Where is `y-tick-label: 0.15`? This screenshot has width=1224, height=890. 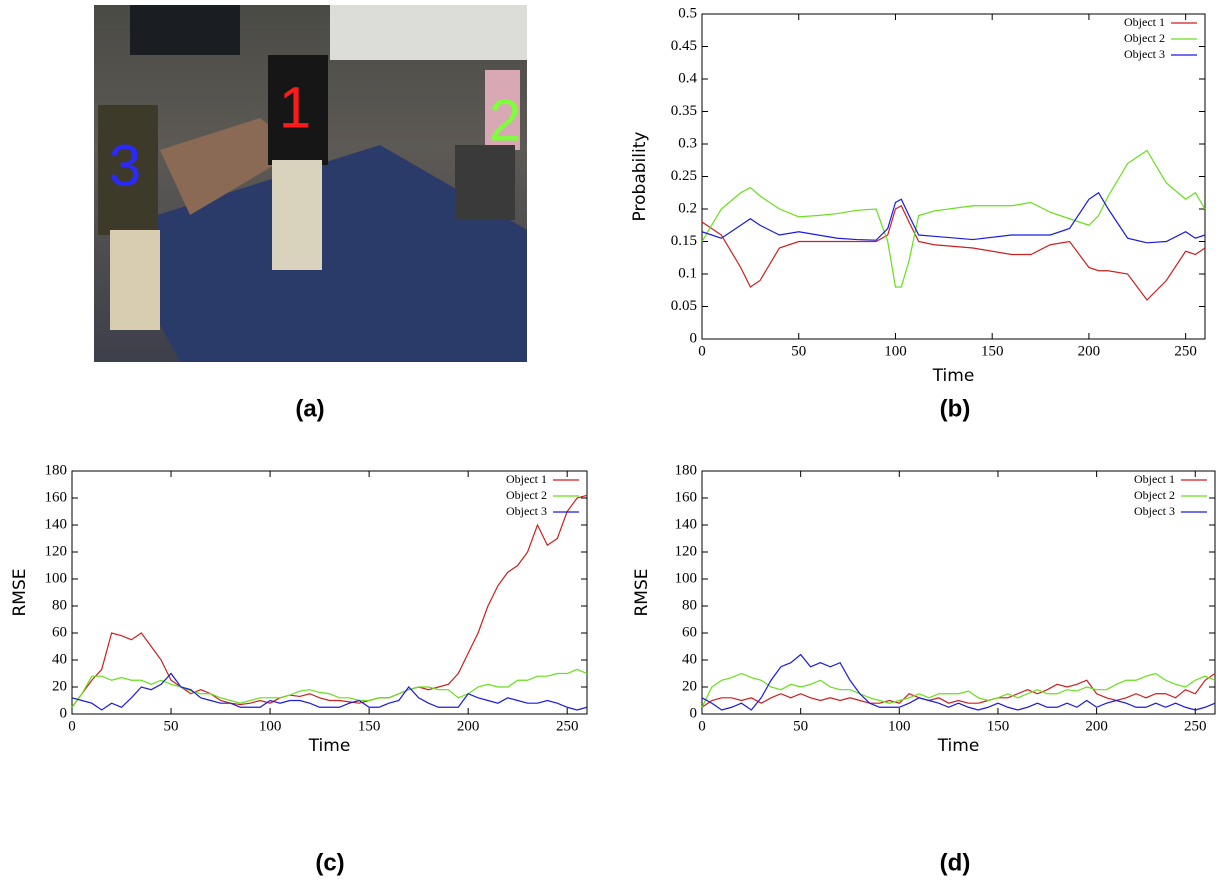 y-tick-label: 0.15 is located at coordinates (684, 241).